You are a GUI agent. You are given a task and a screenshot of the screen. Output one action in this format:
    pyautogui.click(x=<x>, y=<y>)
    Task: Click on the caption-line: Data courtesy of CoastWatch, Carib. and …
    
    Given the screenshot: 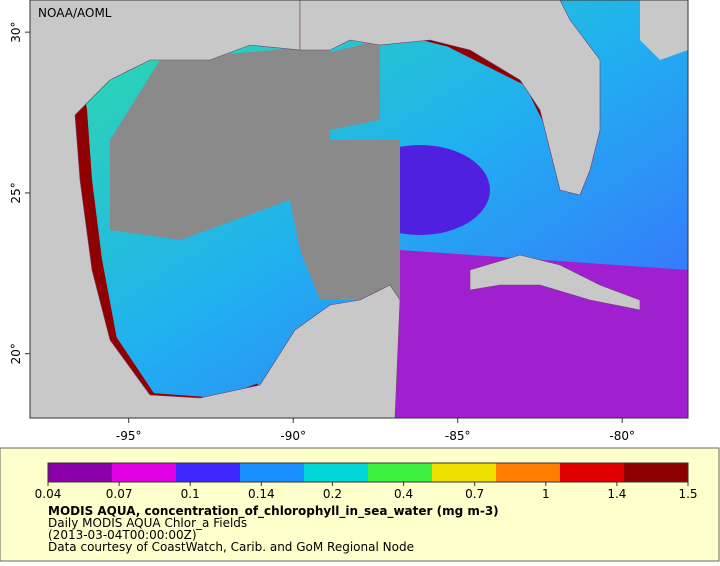 What is the action you would take?
    pyautogui.click(x=231, y=547)
    